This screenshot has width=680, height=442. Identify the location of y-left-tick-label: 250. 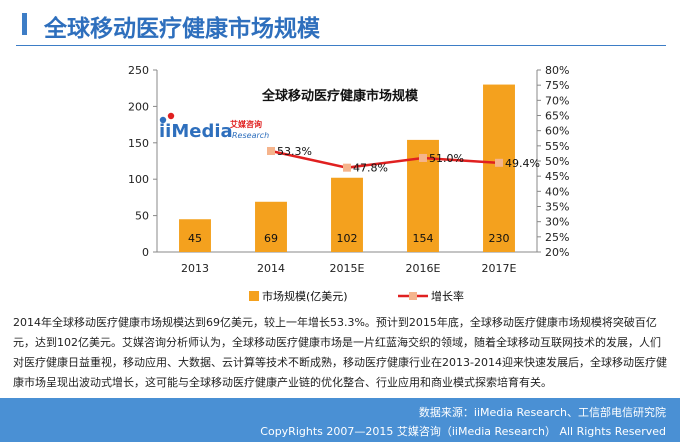
(138, 70).